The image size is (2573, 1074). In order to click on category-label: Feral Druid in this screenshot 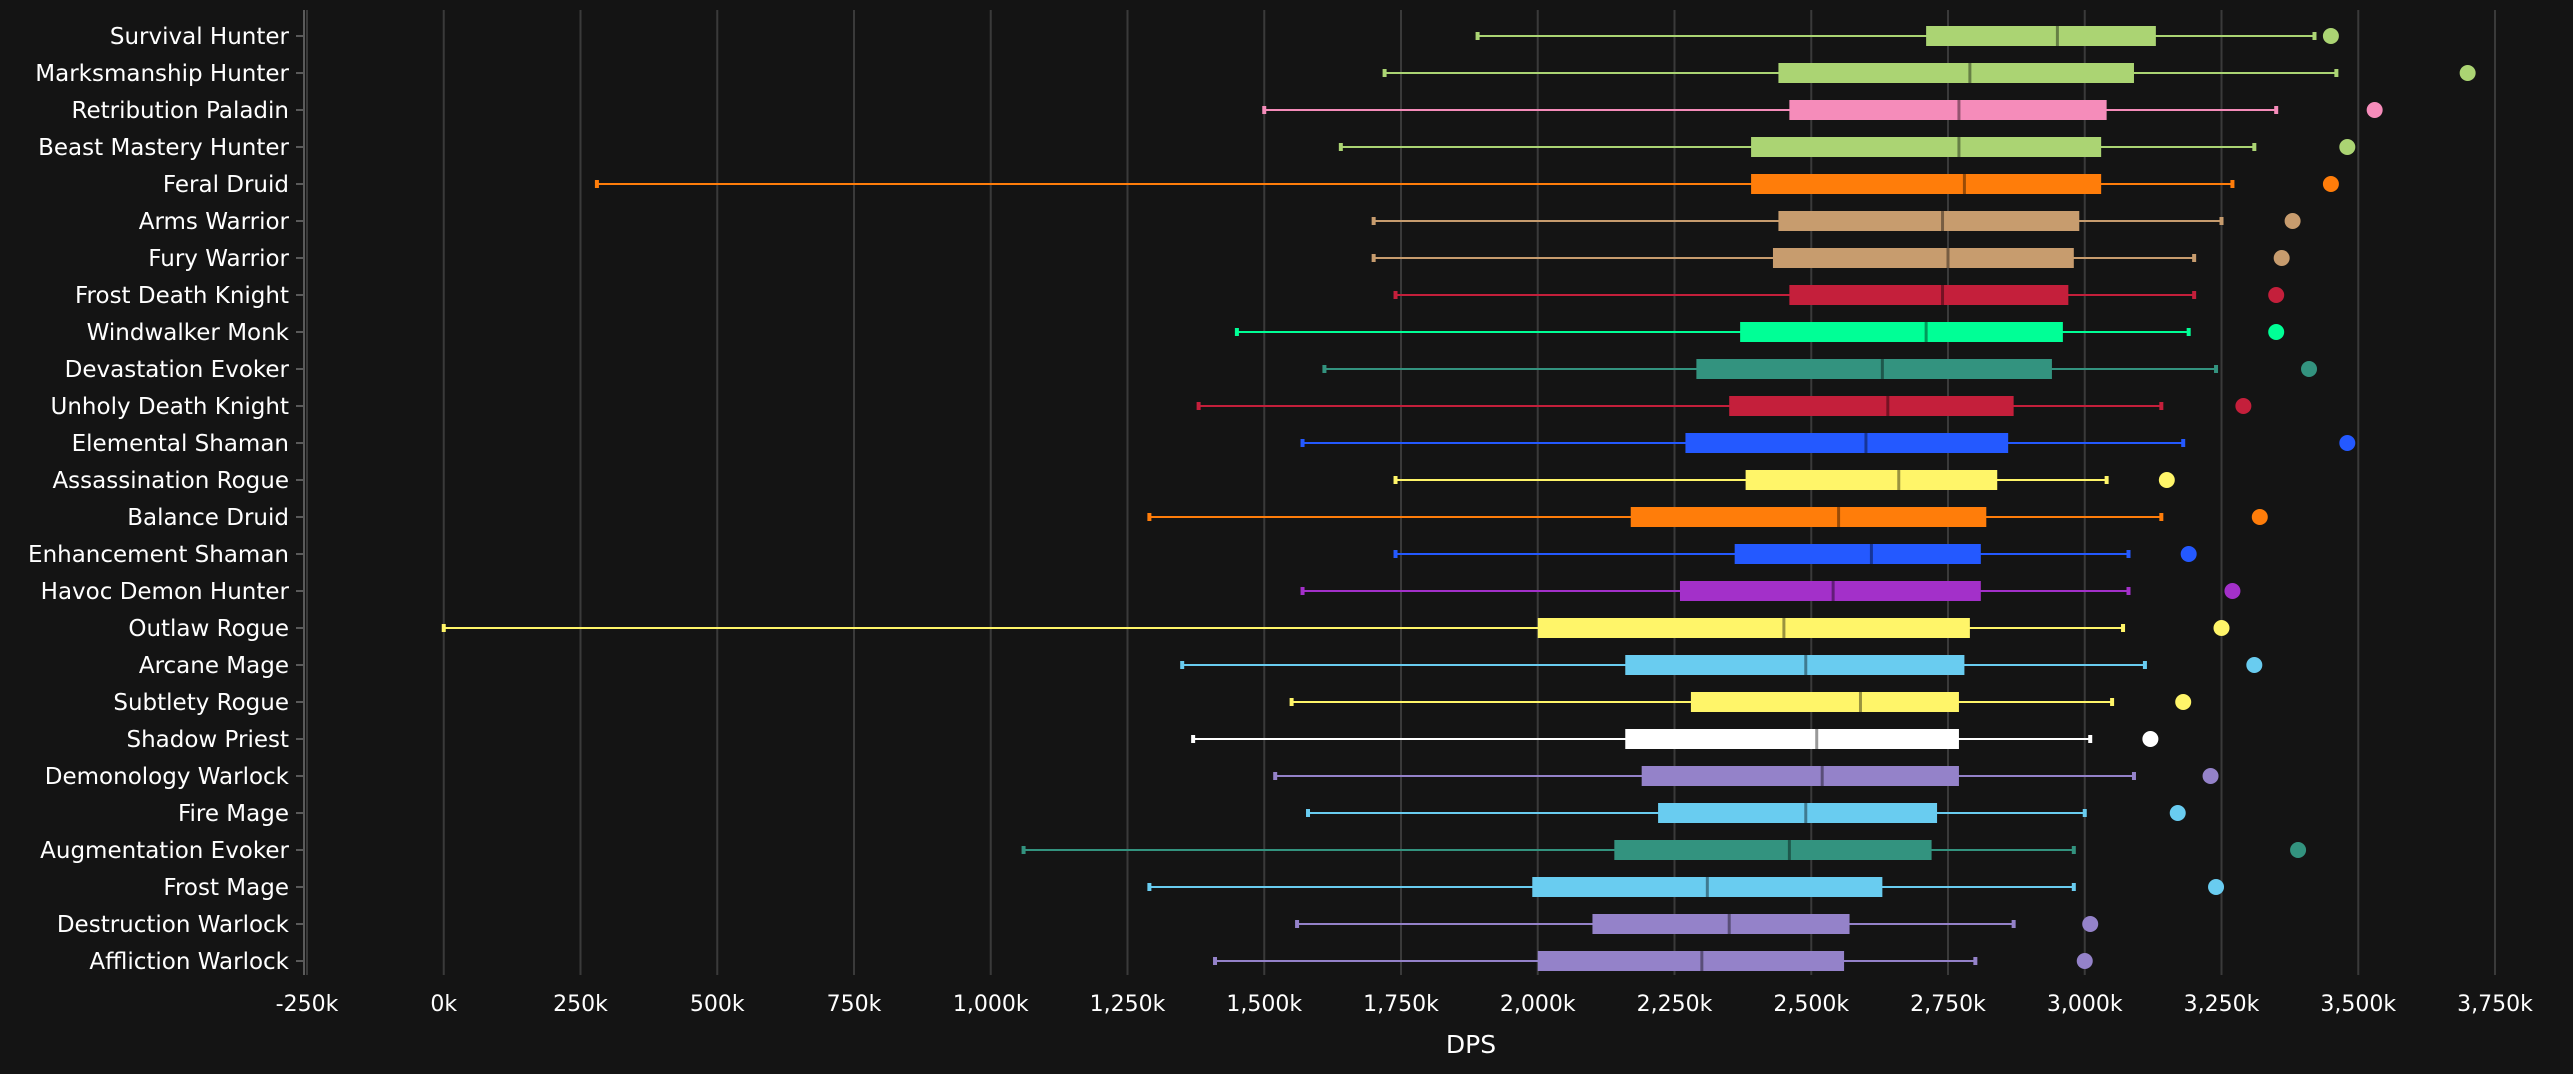, I will do `click(226, 185)`.